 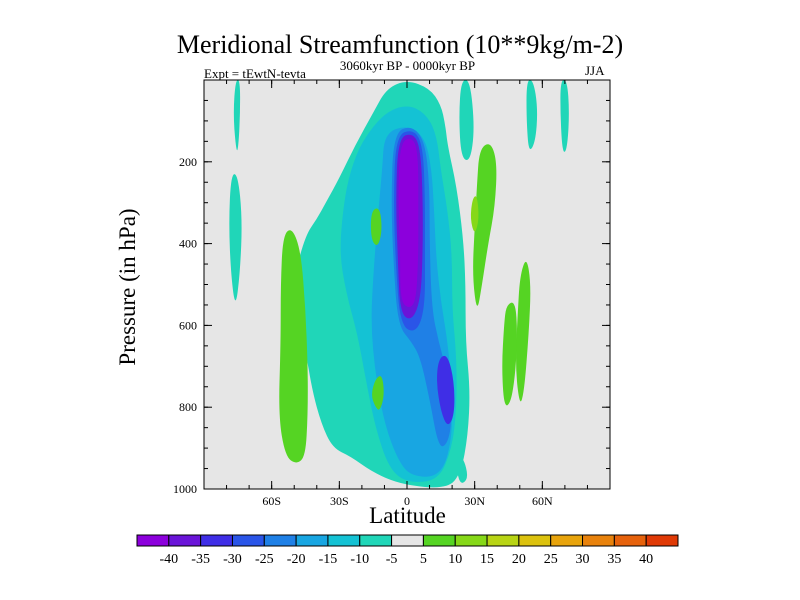 I want to click on colorbar-label: -20, so click(x=296, y=559).